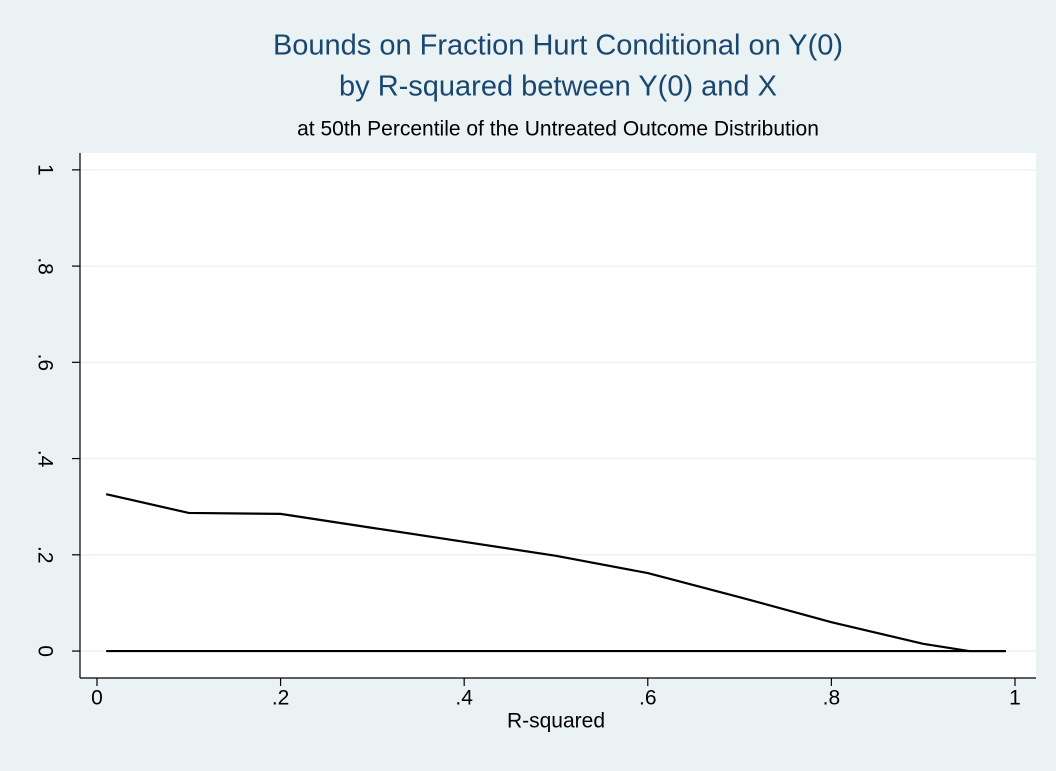 The width and height of the screenshot is (1056, 771). Describe the element at coordinates (648, 698) in the screenshot. I see `x-tick-label: .6` at that location.